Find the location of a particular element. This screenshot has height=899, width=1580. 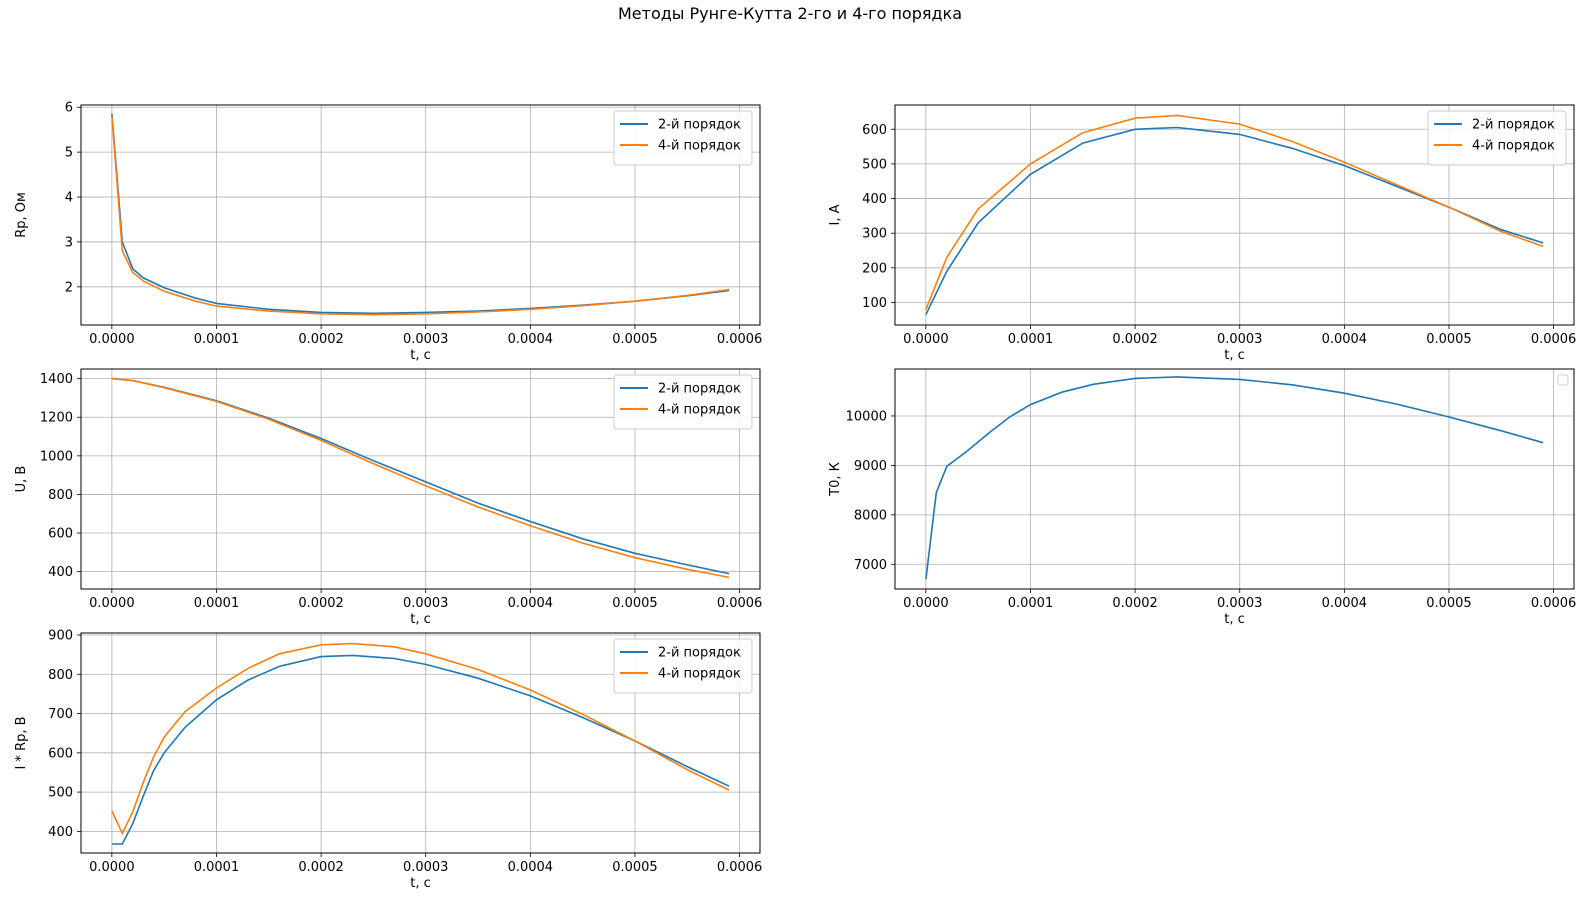

figure-title: Методы Рунге-Кутта 2-го и 4-го порядка is located at coordinates (789, 13).